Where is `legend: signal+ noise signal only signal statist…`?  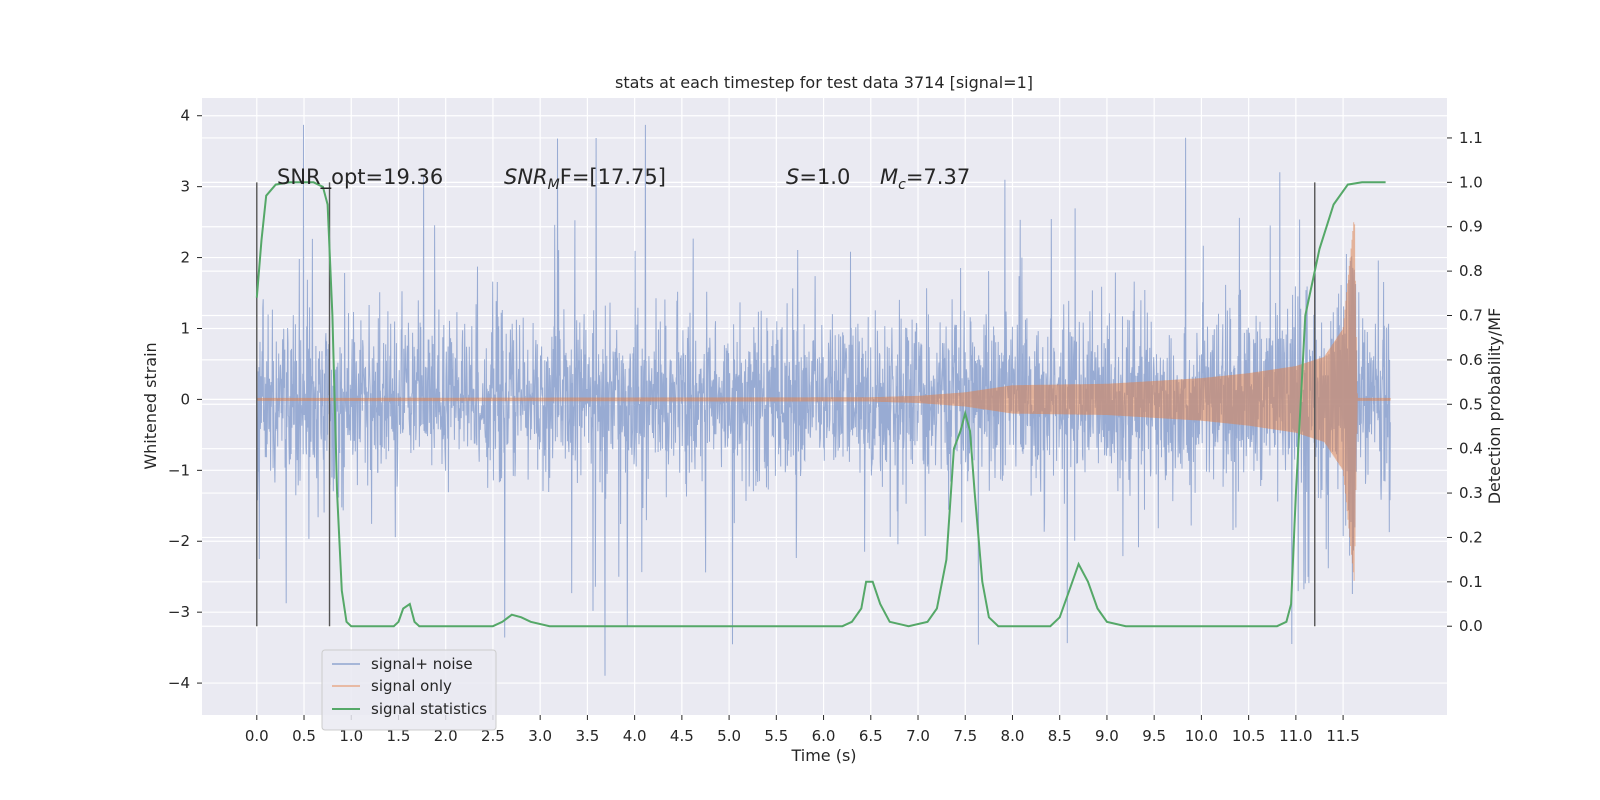 legend: signal+ noise signal only signal statist… is located at coordinates (409, 690).